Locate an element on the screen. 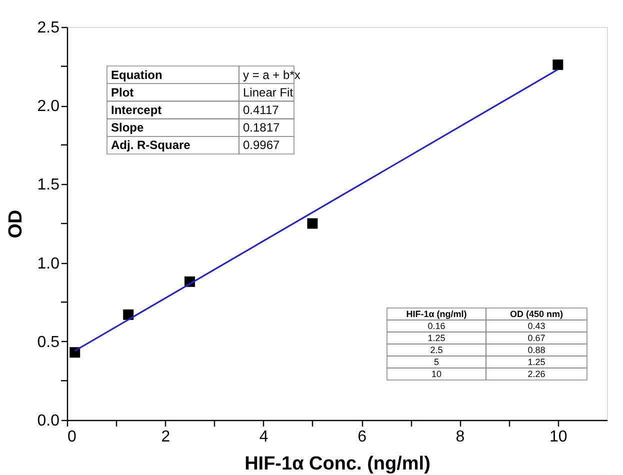 This screenshot has height=475, width=623. annotation: 2.5 is located at coordinates (436, 350).